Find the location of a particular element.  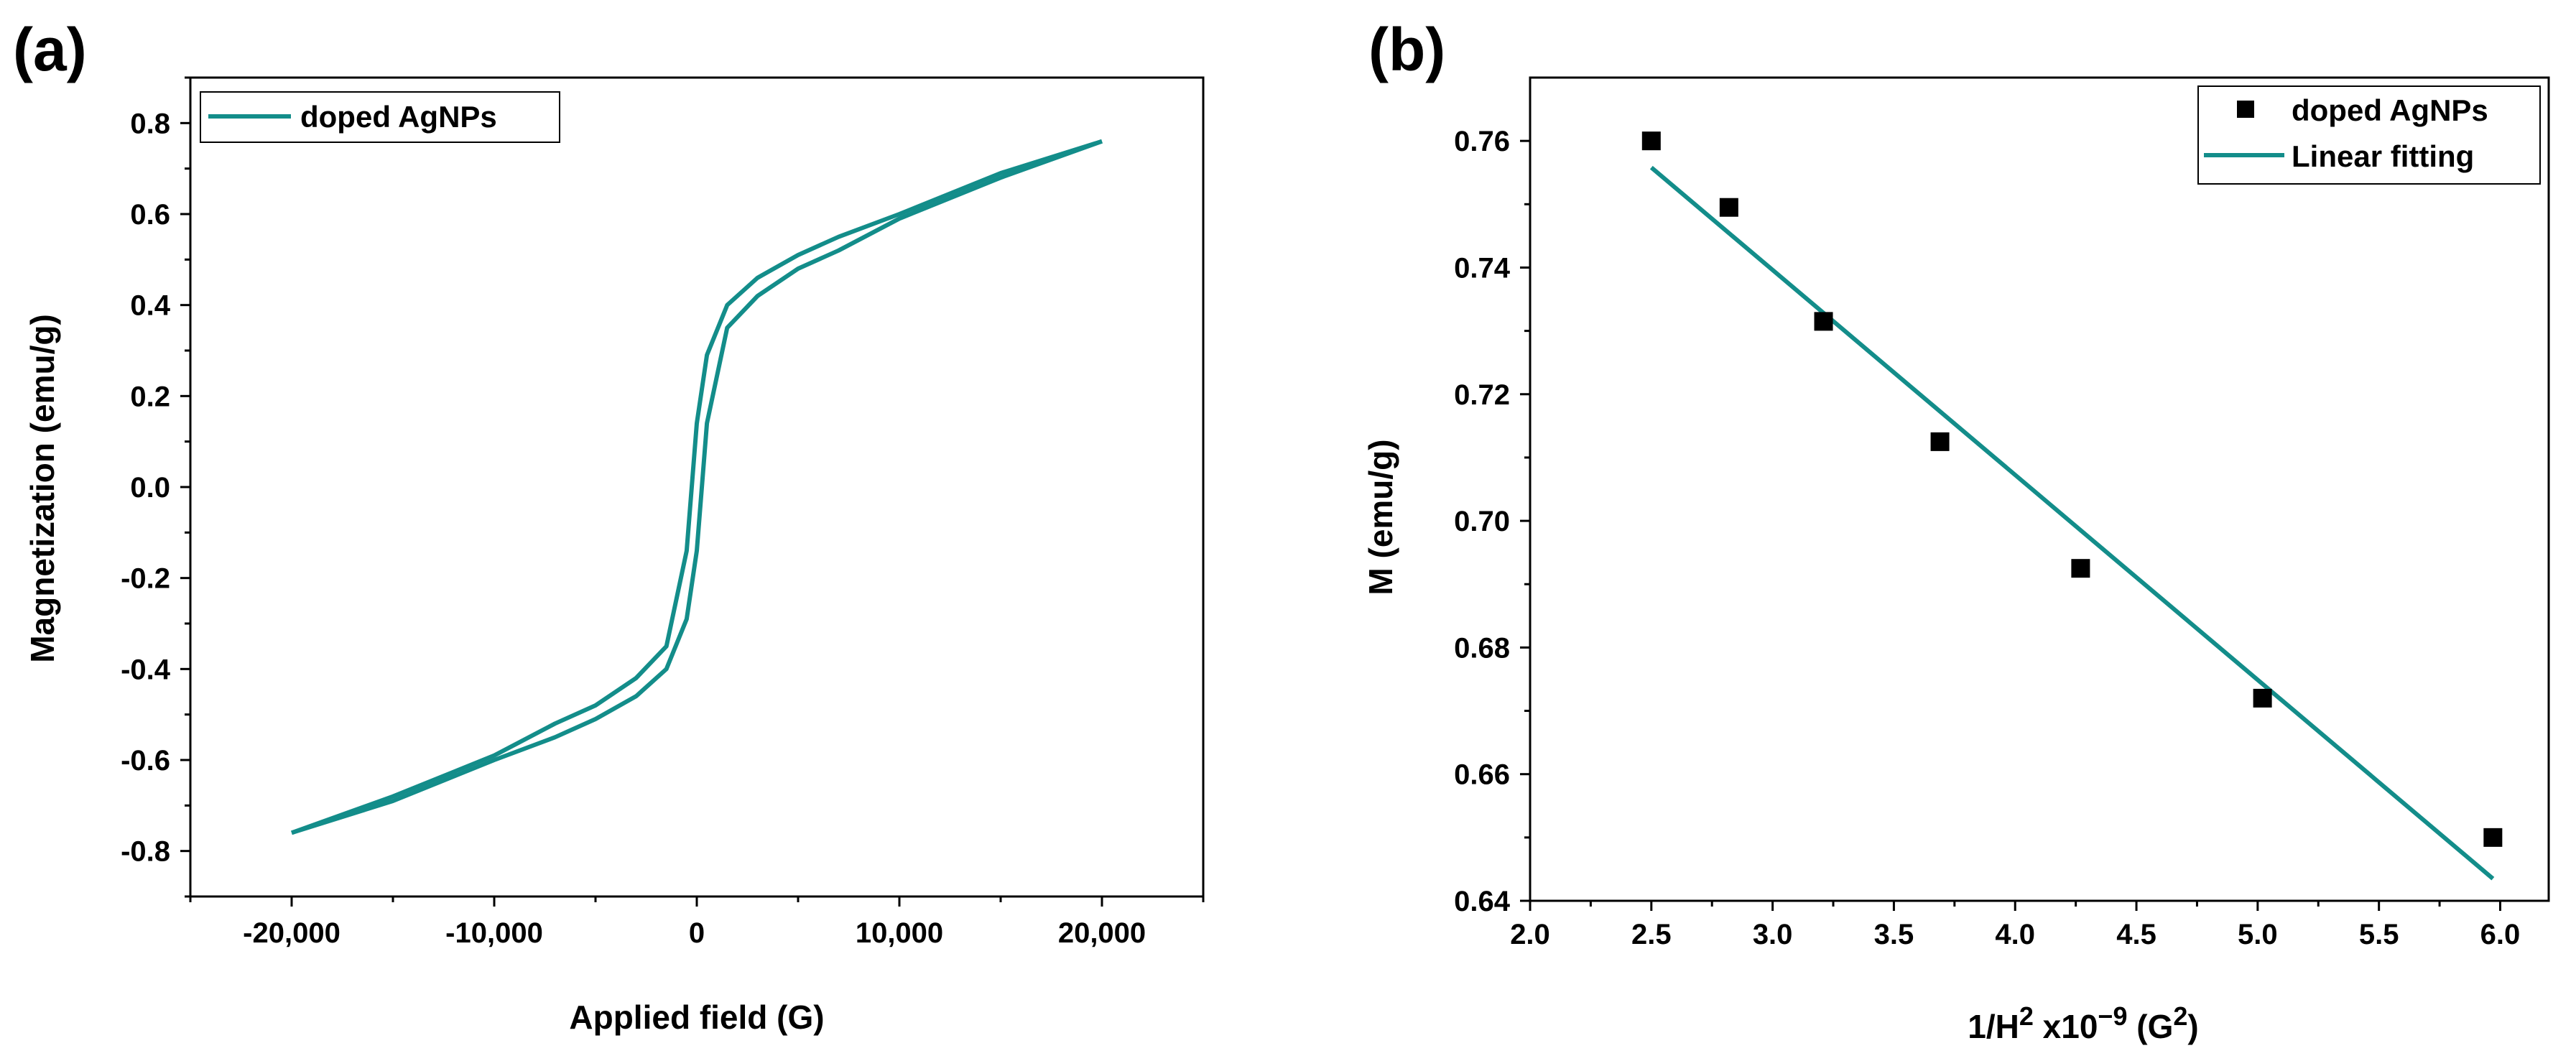

panel-b-x-tick-label: 4.5 is located at coordinates (2136, 935).